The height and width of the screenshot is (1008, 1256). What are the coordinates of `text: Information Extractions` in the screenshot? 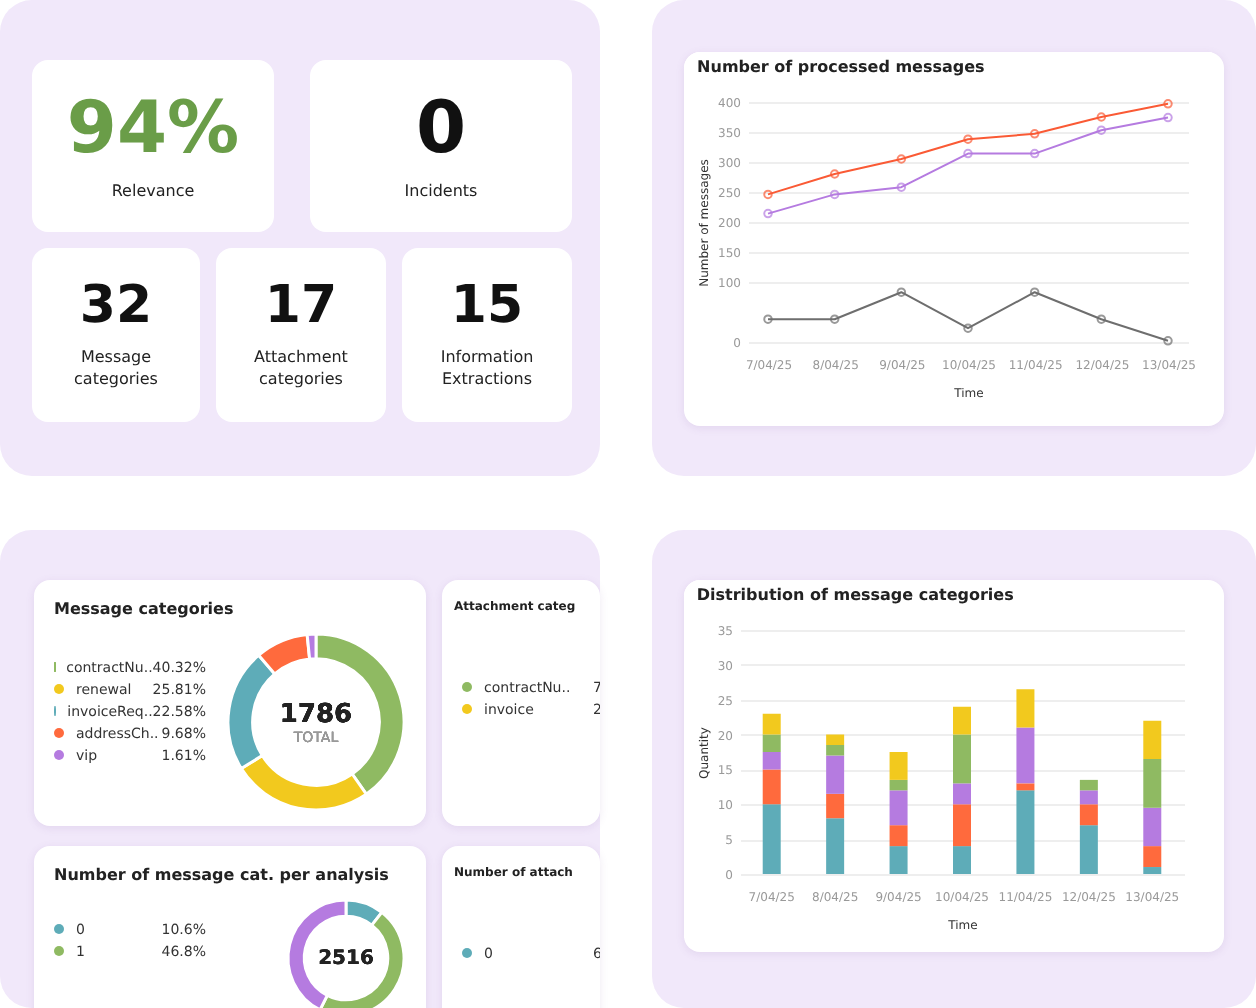 It's located at (487, 368).